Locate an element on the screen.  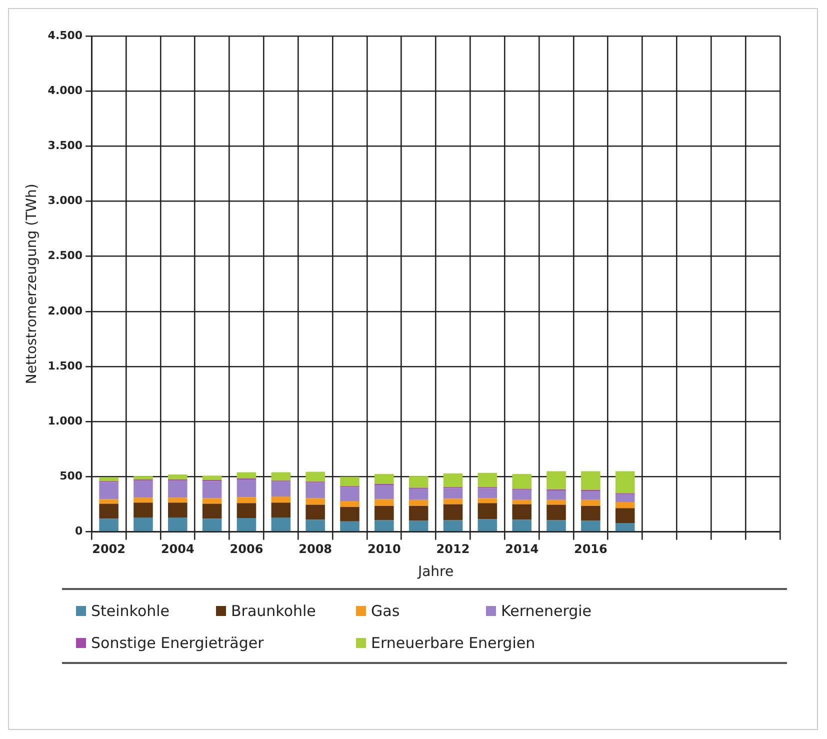
x-tick-label: 2014 is located at coordinates (522, 549).